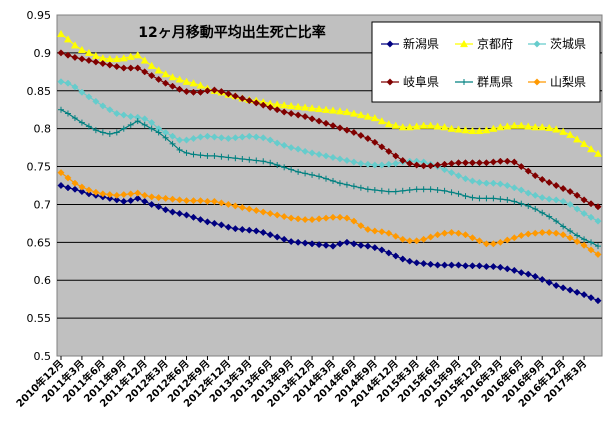 This screenshot has width=613, height=421. I want to click on legend-item: 群馬県, so click(484, 82).